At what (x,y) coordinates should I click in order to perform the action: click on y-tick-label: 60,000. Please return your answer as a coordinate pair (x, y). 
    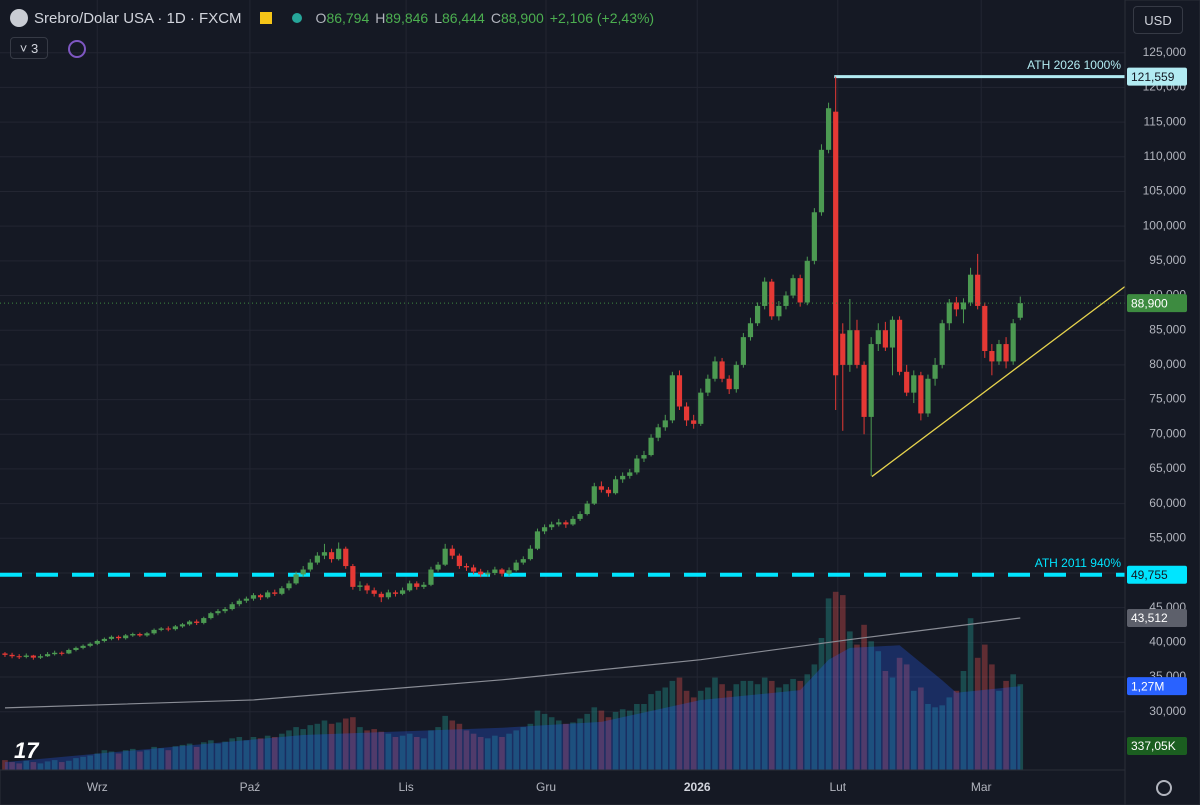
    Looking at the image, I should click on (1167, 503).